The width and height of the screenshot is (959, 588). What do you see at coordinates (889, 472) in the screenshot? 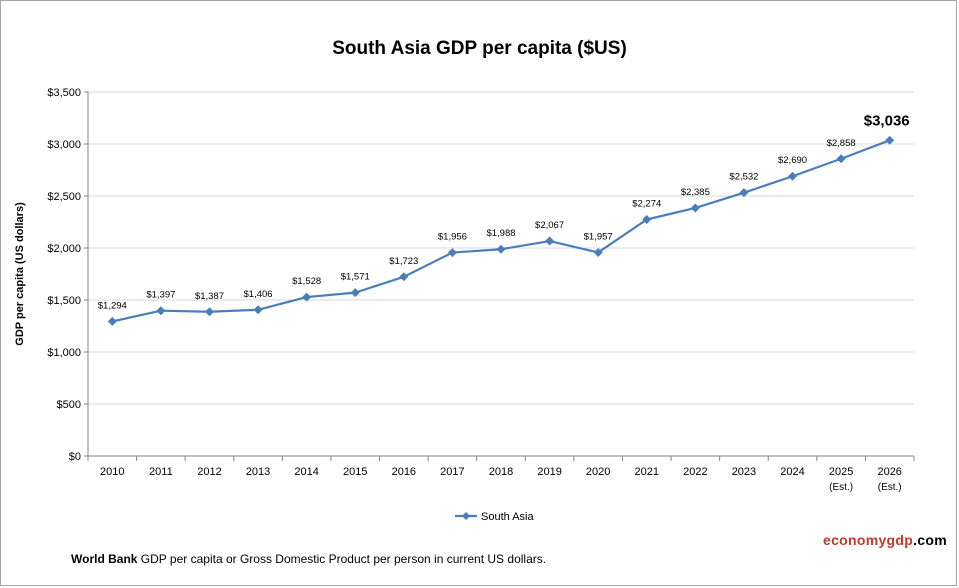
I see `x-tick-label: 2026` at bounding box center [889, 472].